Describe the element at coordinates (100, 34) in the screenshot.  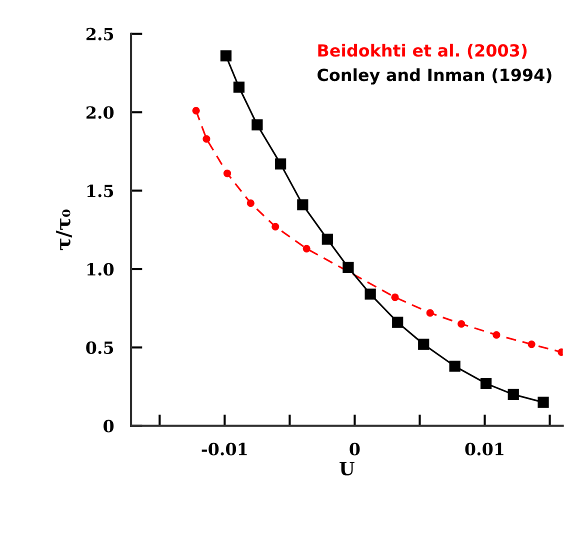
I see `y-tick-label: 2.5` at that location.